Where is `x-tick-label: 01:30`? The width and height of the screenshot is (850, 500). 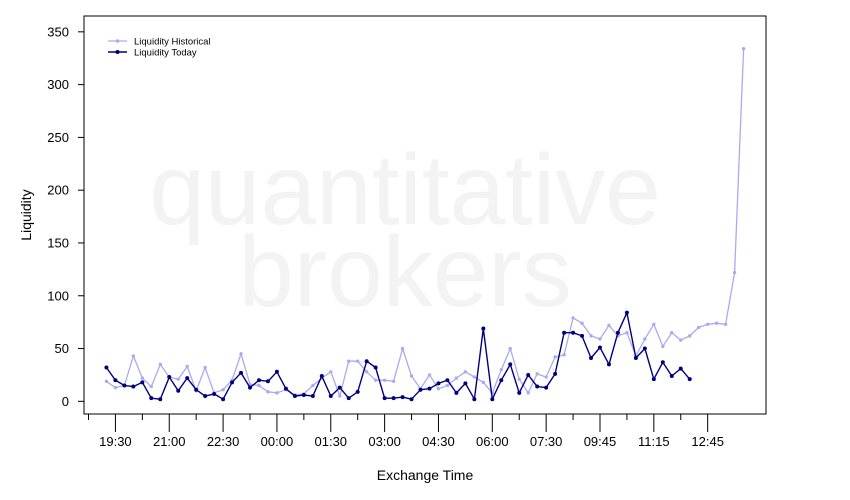
x-tick-label: 01:30 is located at coordinates (331, 441).